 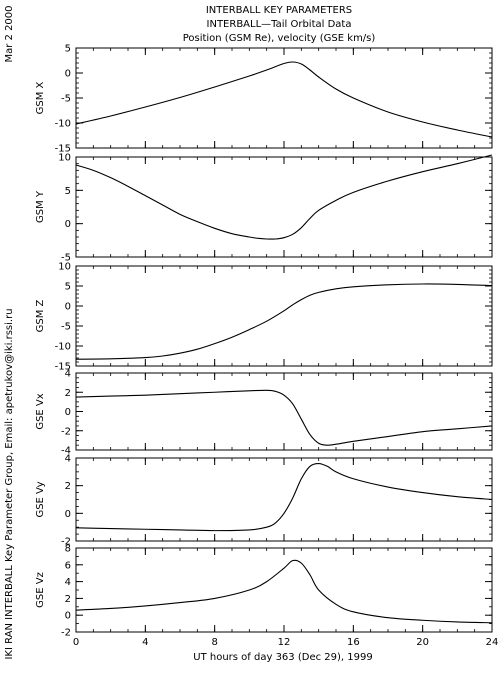 I want to click on panel-3: 10 5 0 -5 -10 -15 GSM Z, so click(x=264, y=317).